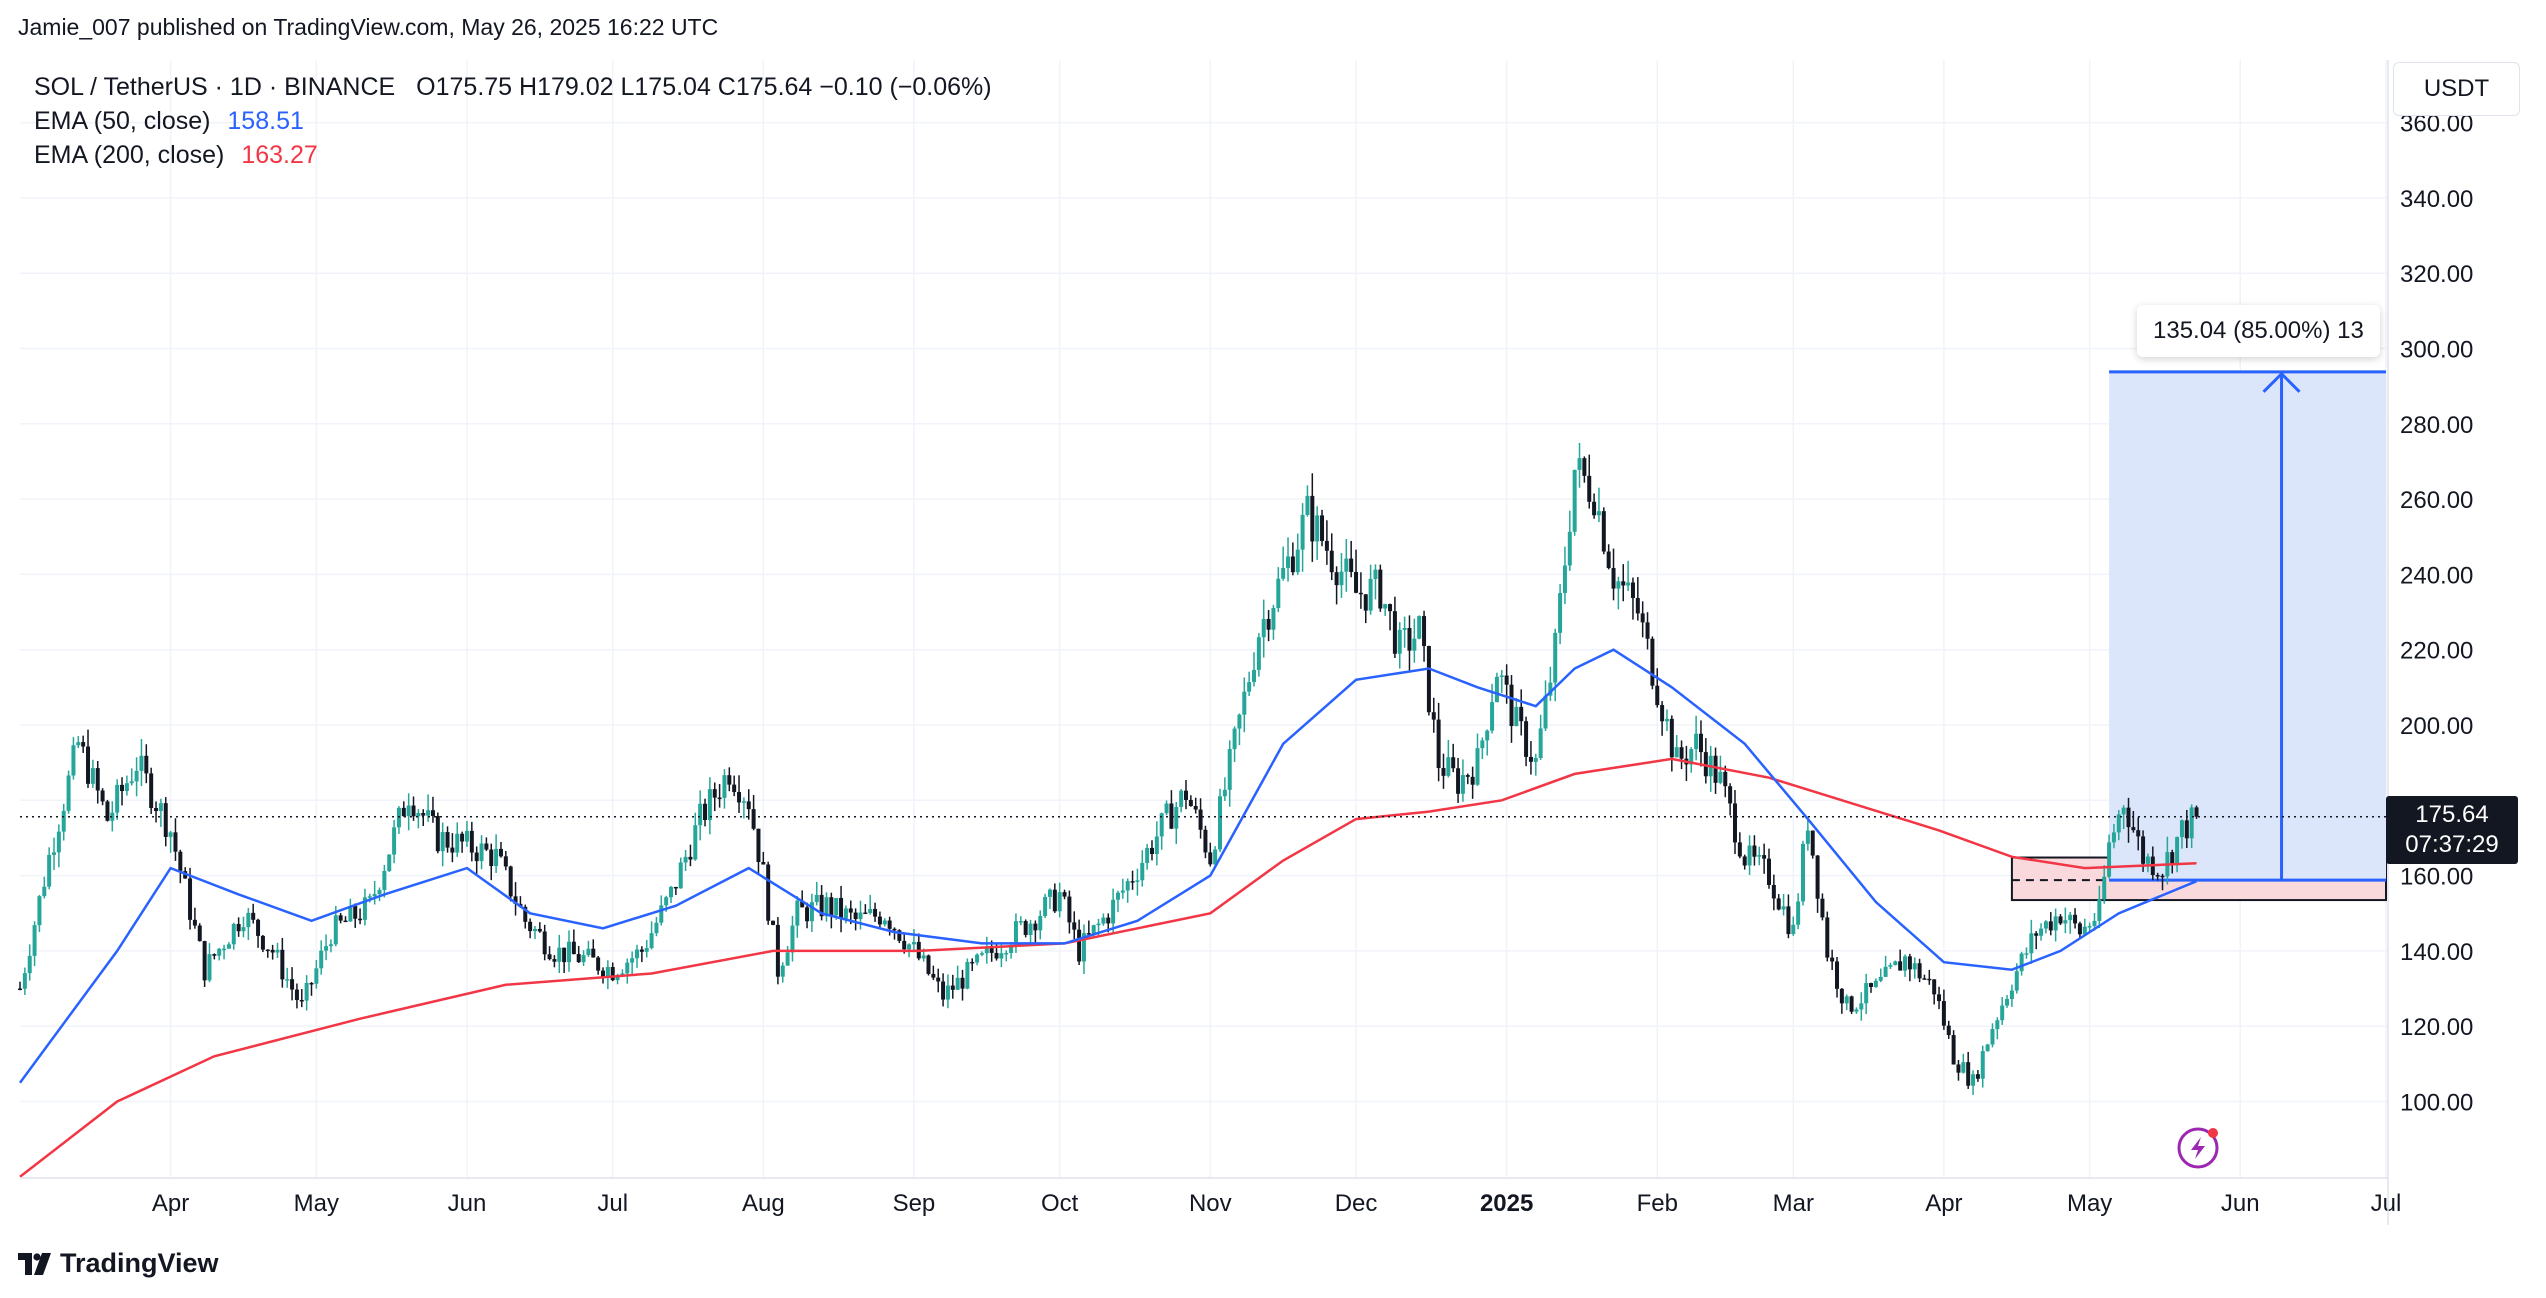 The width and height of the screenshot is (2546, 1298). I want to click on time-tick-label: Jun, so click(2240, 1203).